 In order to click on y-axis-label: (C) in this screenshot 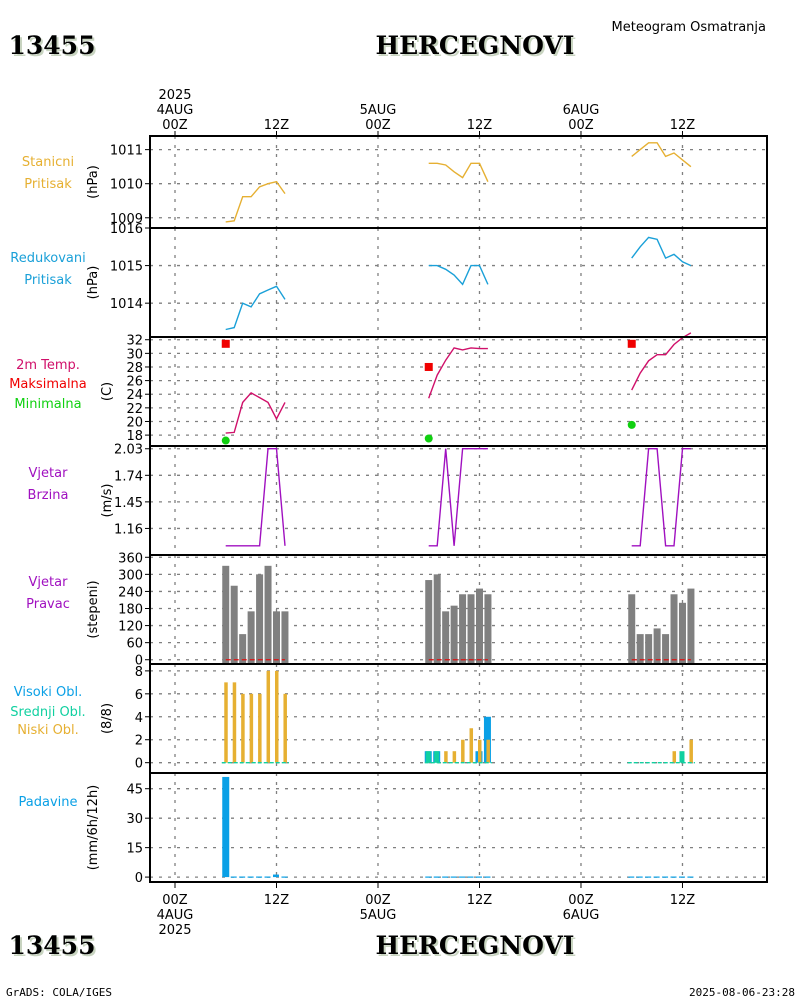, I will do `click(107, 391)`.